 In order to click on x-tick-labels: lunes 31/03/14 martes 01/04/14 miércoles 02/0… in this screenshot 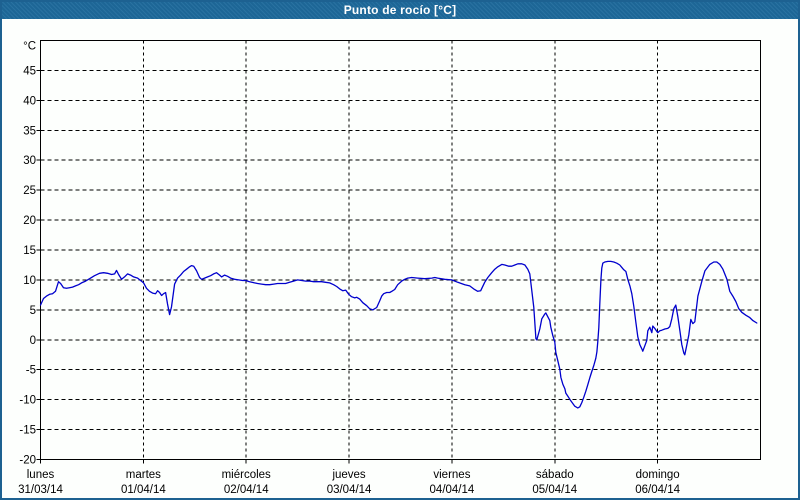, I will do `click(349, 482)`.